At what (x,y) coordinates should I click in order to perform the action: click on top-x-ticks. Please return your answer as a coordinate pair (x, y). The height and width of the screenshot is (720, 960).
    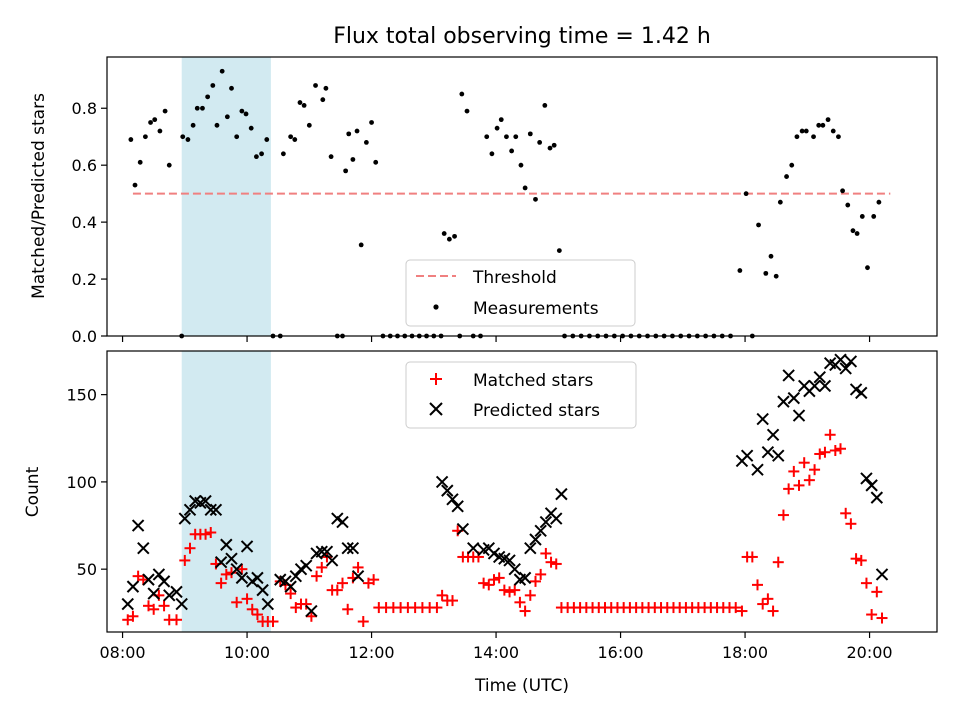
    Looking at the image, I should click on (496, 339).